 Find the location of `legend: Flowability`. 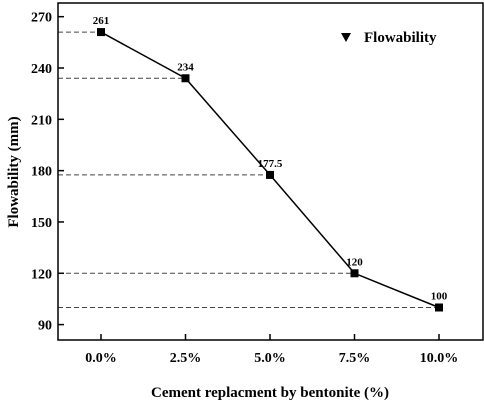

legend: Flowability is located at coordinates (389, 38).